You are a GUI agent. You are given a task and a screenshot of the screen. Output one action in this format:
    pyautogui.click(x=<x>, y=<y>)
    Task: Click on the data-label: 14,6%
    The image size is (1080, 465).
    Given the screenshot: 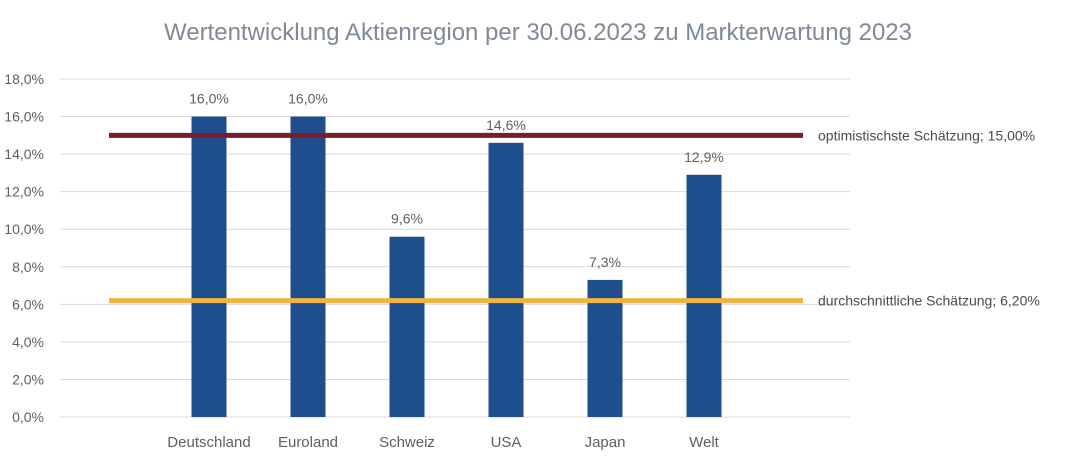 What is the action you would take?
    pyautogui.click(x=506, y=125)
    